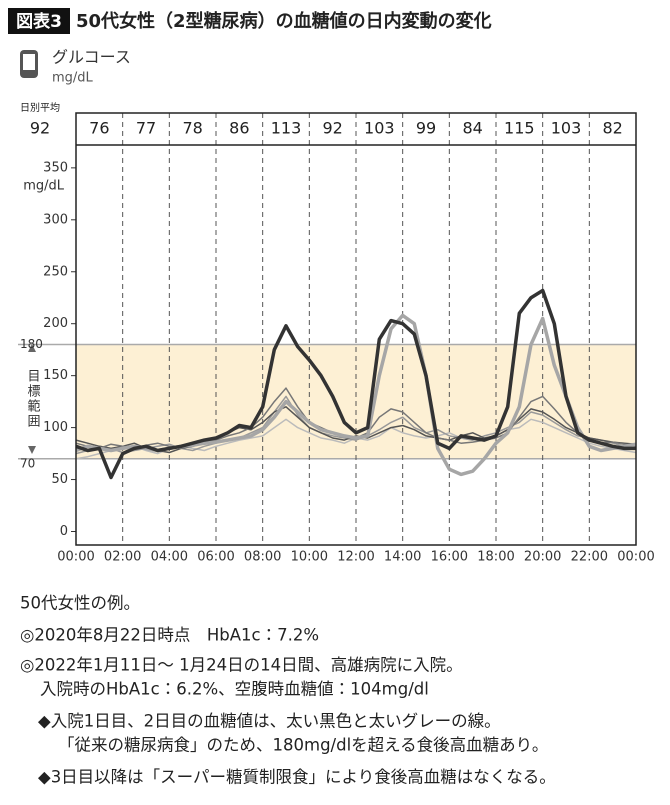 Image resolution: width=670 pixels, height=805 pixels. What do you see at coordinates (303, 745) in the screenshot?
I see `note: 「従来の糖尿病食」のため、180mg/dlを超える食後高血糖あり。` at bounding box center [303, 745].